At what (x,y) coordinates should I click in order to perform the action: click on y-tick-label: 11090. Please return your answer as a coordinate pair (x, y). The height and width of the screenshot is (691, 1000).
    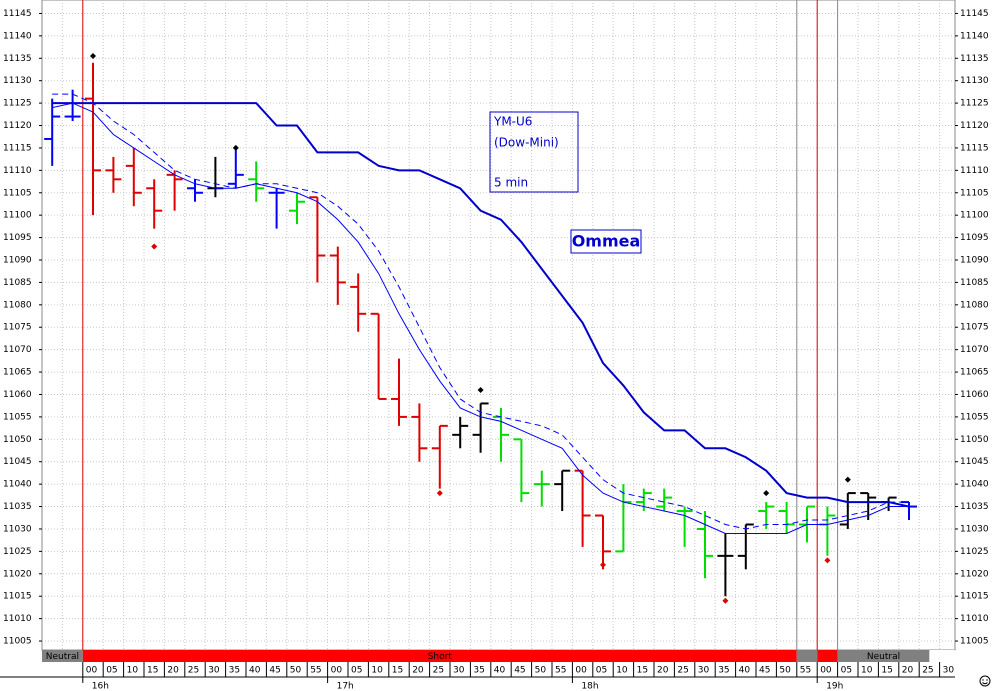
    Looking at the image, I should click on (974, 261).